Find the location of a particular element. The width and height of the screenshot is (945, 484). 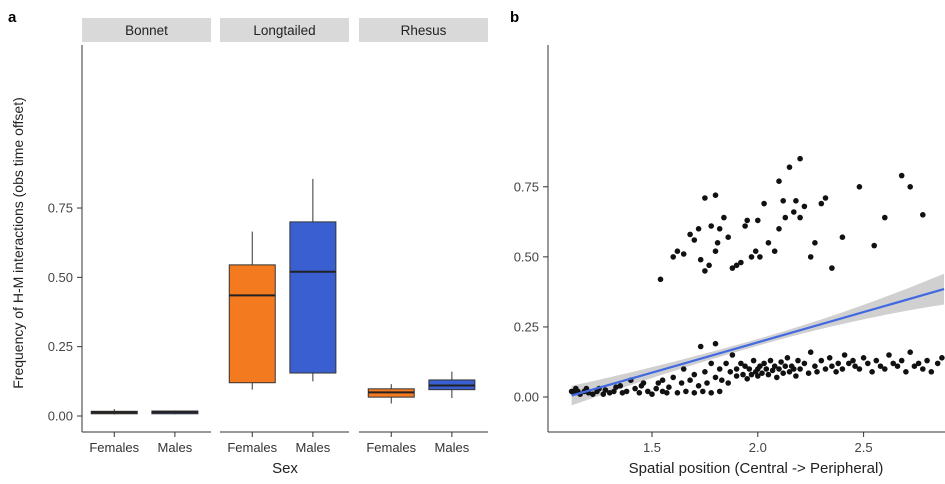

facet-x-tick-label-females: Females is located at coordinates (391, 447).